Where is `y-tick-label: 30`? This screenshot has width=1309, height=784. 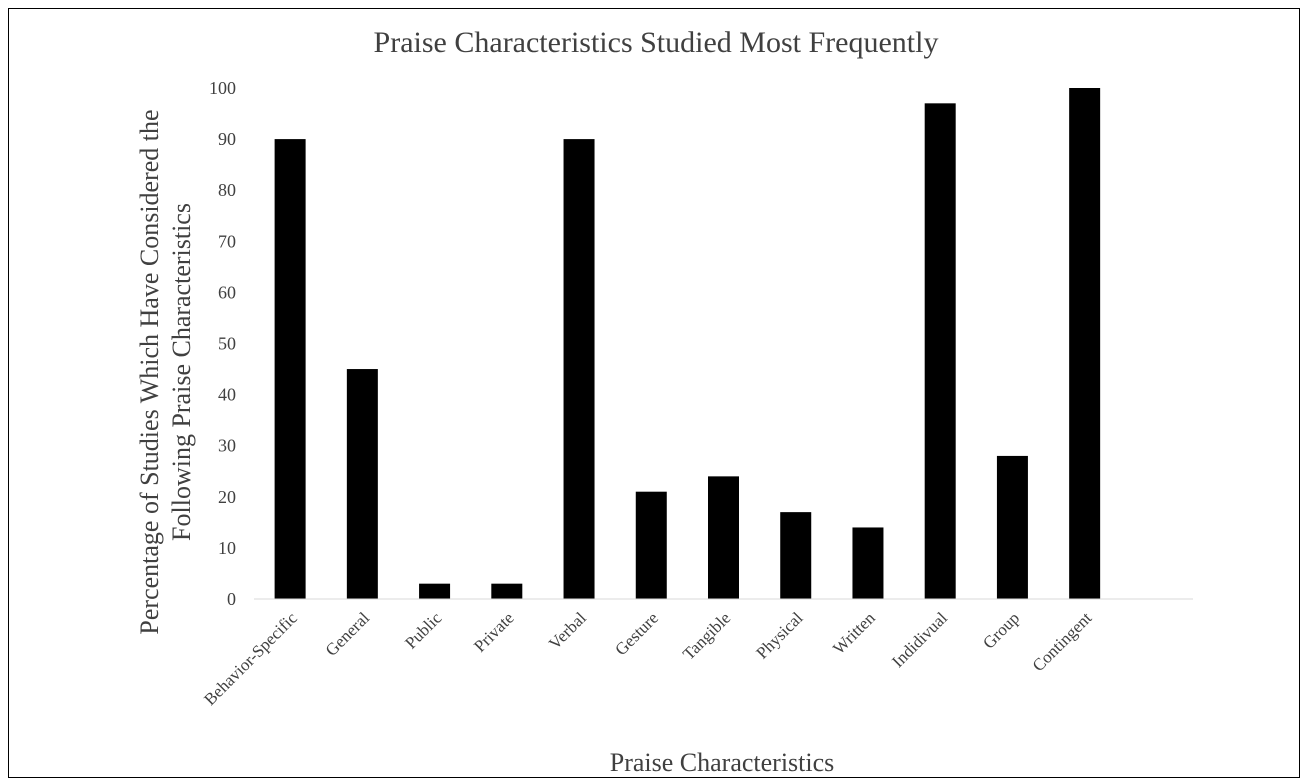
y-tick-label: 30 is located at coordinates (227, 446).